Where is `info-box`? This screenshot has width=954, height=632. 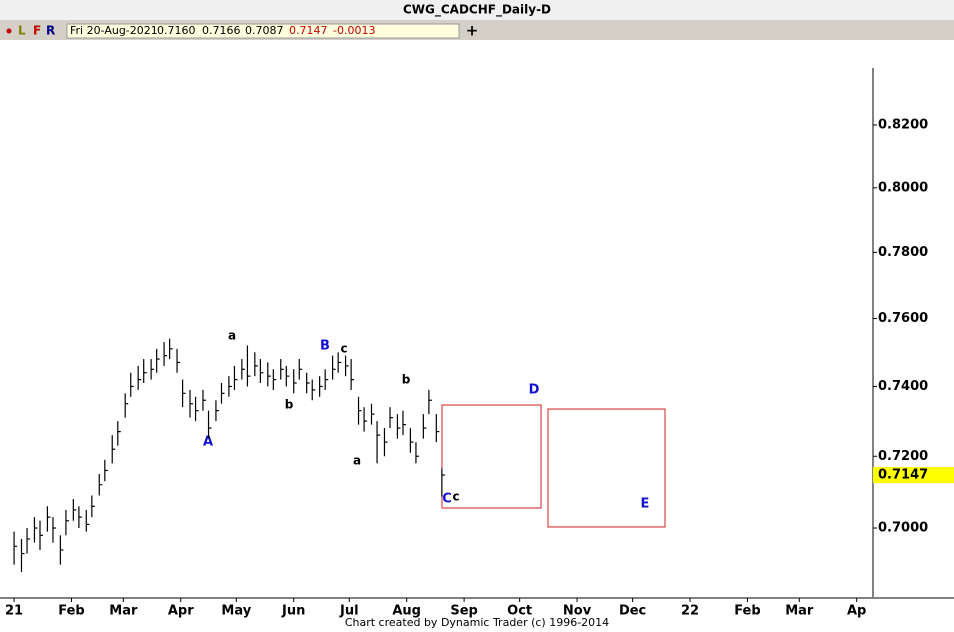
info-box is located at coordinates (263, 31).